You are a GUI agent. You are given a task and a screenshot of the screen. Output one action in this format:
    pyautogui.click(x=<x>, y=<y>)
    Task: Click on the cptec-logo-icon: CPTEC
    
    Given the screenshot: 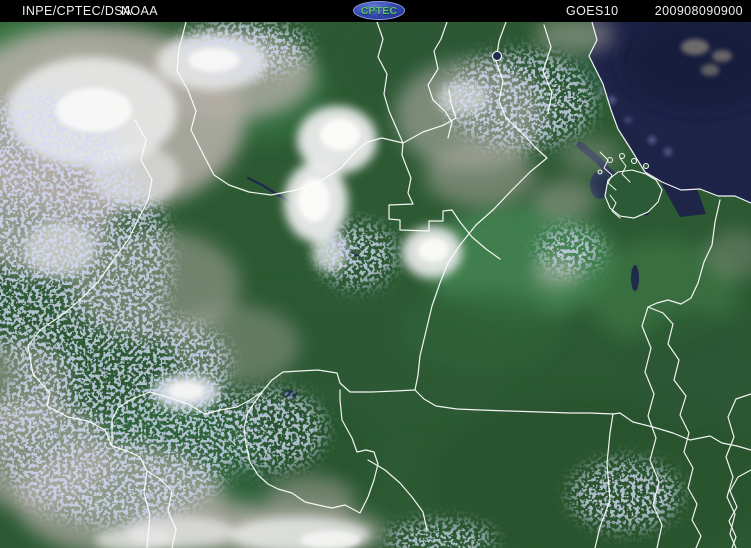 What is the action you would take?
    pyautogui.click(x=379, y=10)
    